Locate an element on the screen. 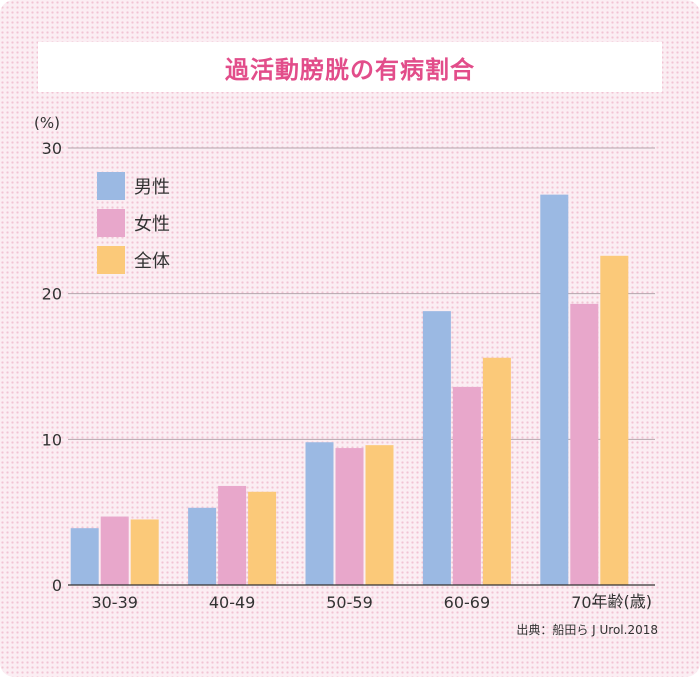 This screenshot has width=700, height=677. title-box: 過活動膀胱の有病割合 is located at coordinates (350, 67).